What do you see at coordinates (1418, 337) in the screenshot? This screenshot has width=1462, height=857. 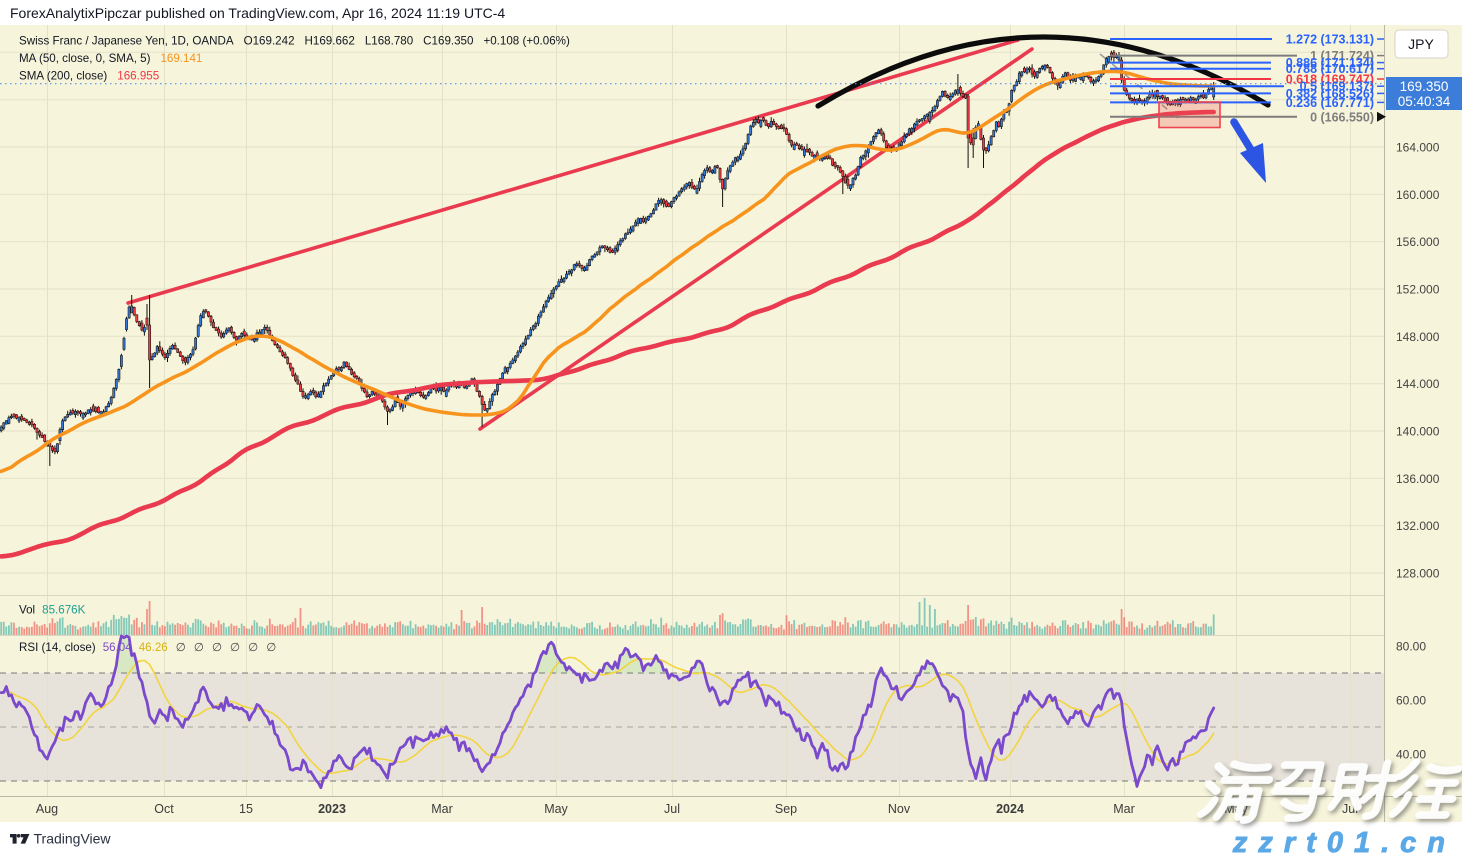 I see `svg-text: 148.000` at bounding box center [1418, 337].